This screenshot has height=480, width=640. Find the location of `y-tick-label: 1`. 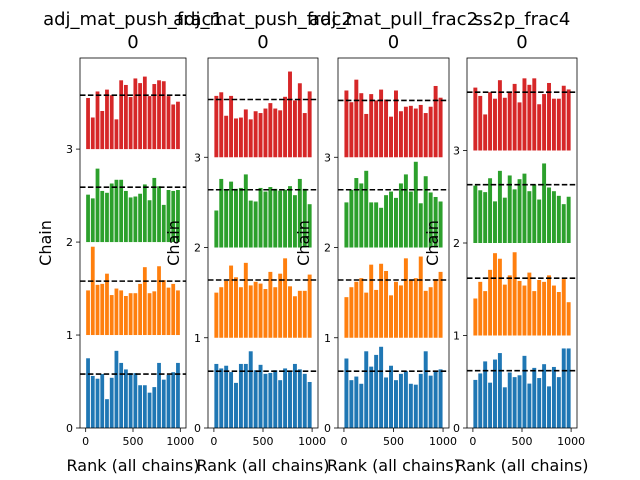

y-tick-label: 1 is located at coordinates (197, 338).